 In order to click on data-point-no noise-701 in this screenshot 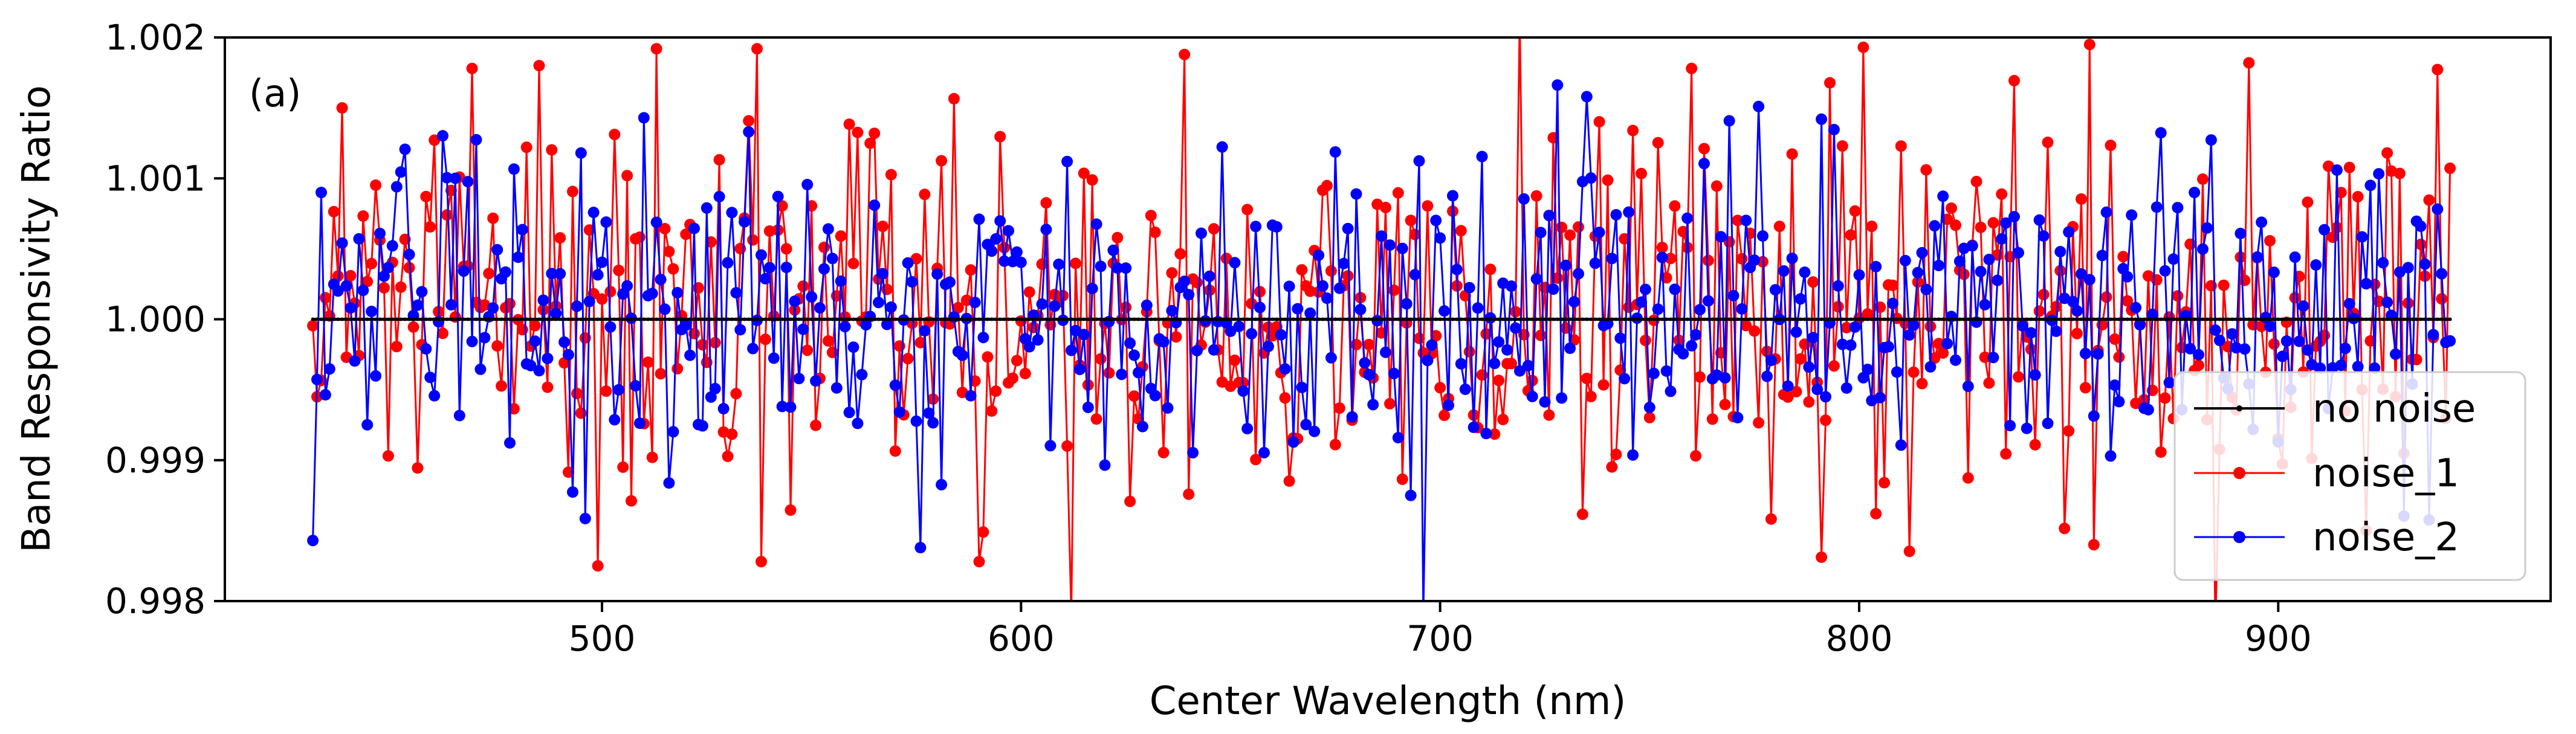, I will do `click(1444, 319)`.